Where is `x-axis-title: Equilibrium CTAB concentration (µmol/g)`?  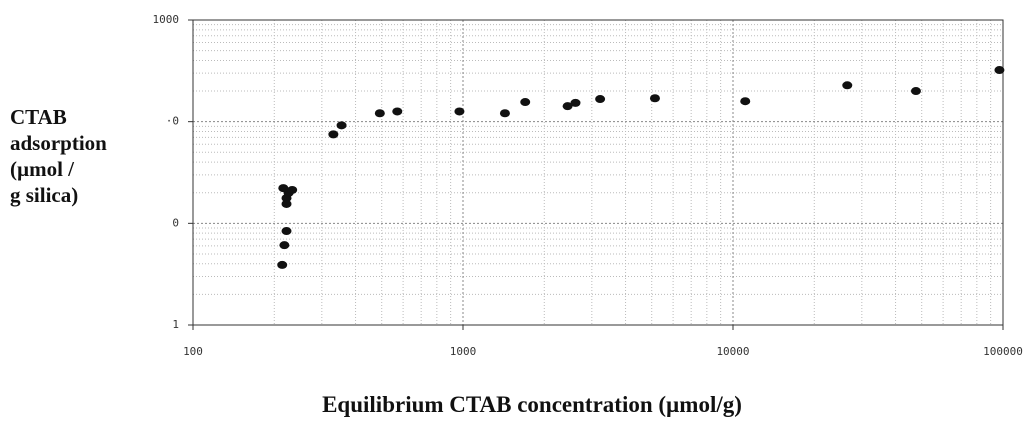 x-axis-title: Equilibrium CTAB concentration (µmol/g) is located at coordinates (532, 404).